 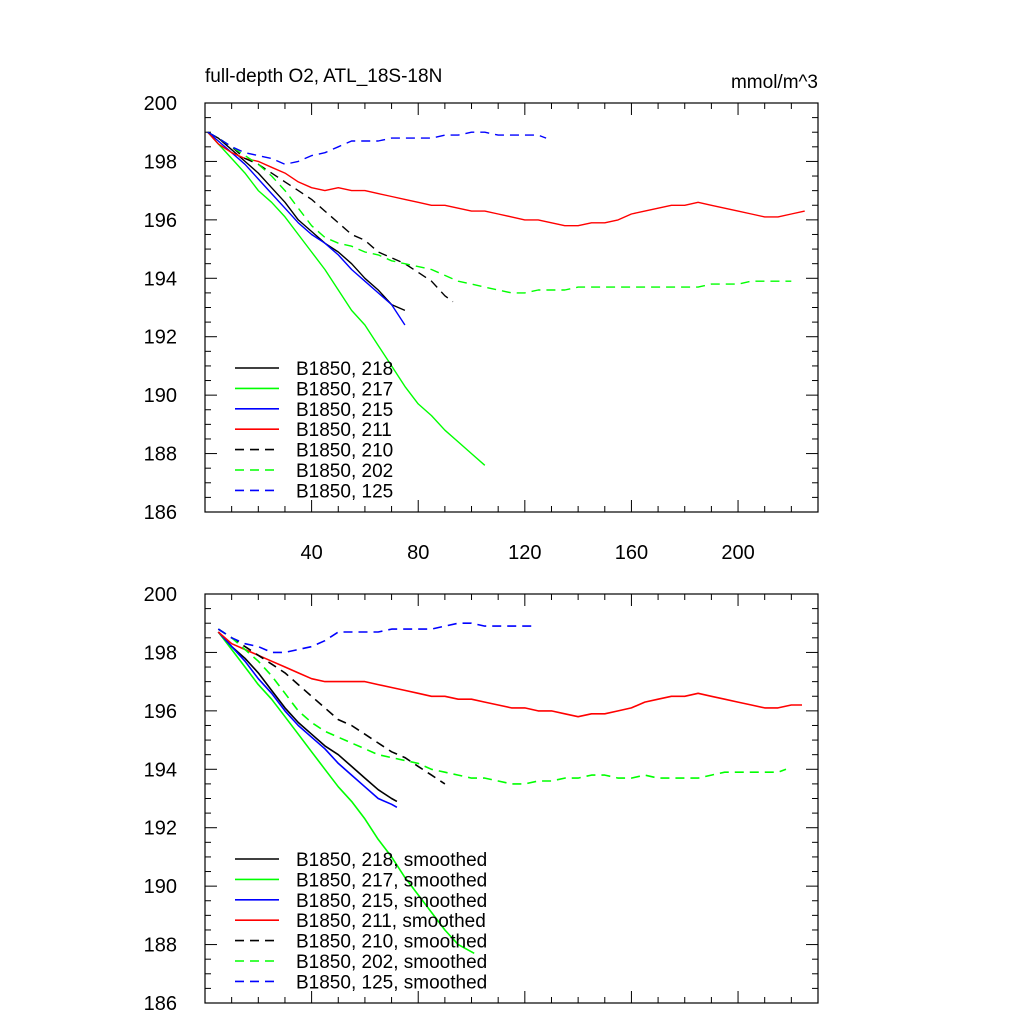 I want to click on legend-label: B1850, 125, so click(x=344, y=491).